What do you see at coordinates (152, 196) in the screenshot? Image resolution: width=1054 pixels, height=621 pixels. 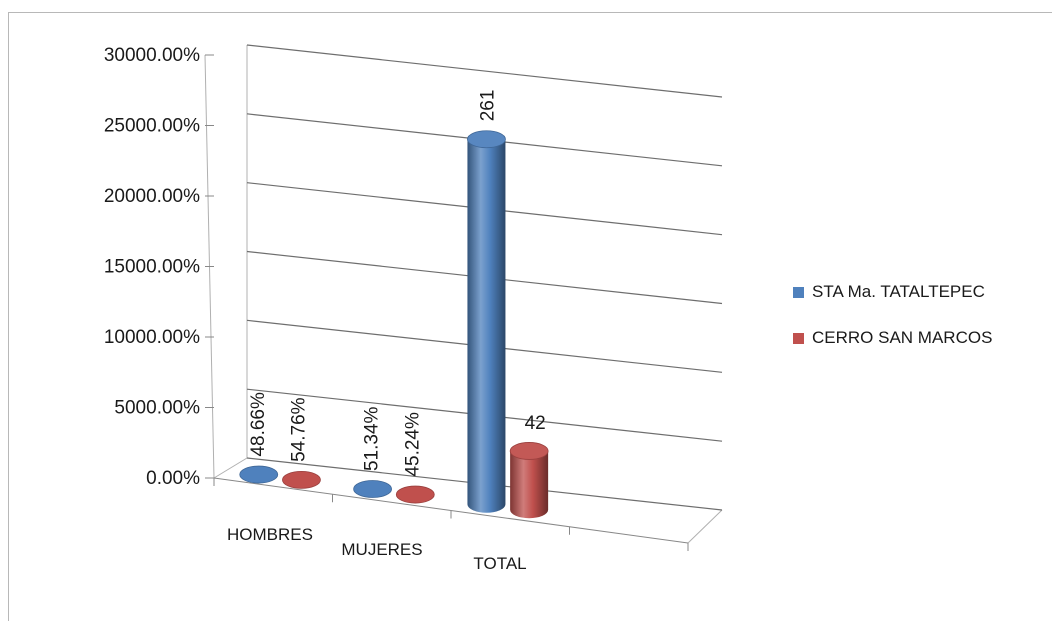 I see `y-tick-label: 20000.00%` at bounding box center [152, 196].